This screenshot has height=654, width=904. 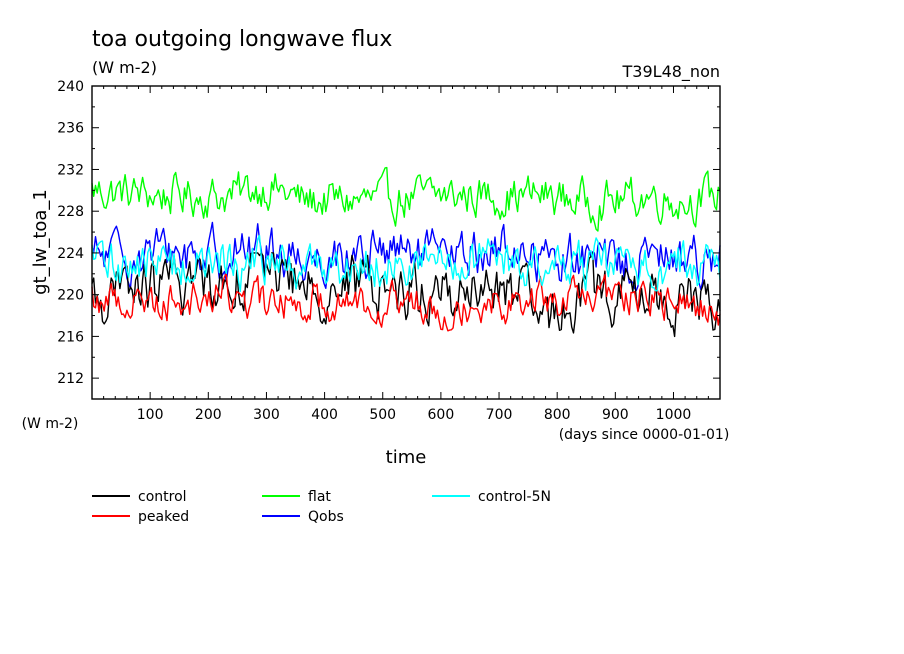 What do you see at coordinates (406, 457) in the screenshot?
I see `x-axis-label: time` at bounding box center [406, 457].